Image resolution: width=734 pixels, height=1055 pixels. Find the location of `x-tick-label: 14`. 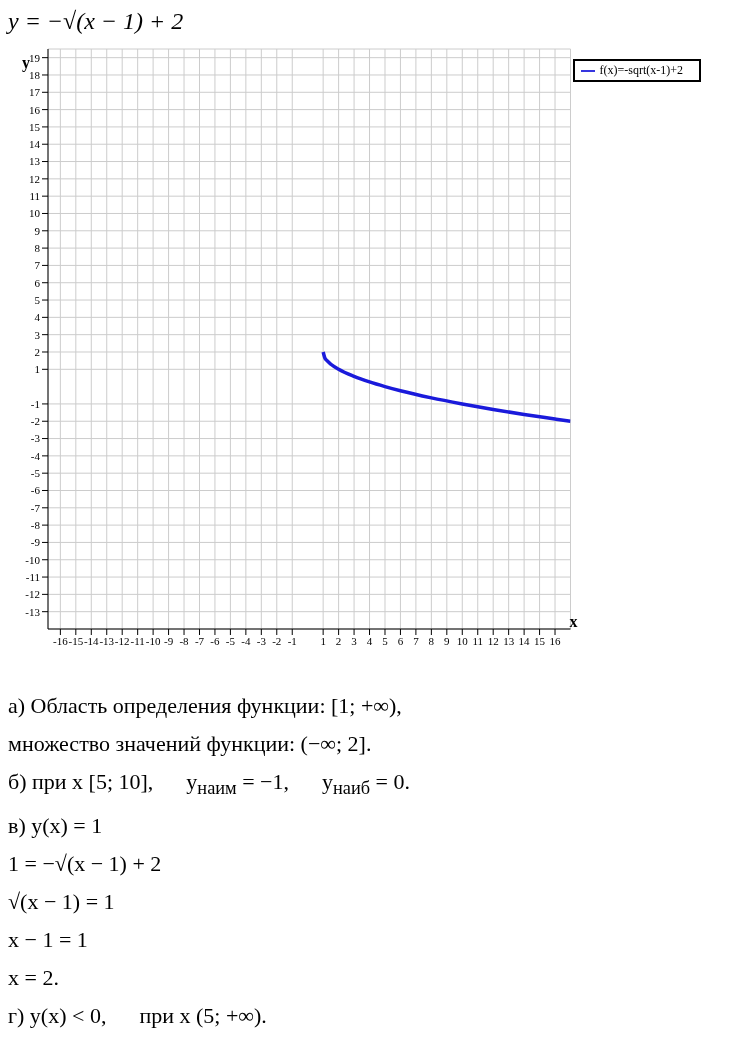

x-tick-label: 14 is located at coordinates (524, 640).